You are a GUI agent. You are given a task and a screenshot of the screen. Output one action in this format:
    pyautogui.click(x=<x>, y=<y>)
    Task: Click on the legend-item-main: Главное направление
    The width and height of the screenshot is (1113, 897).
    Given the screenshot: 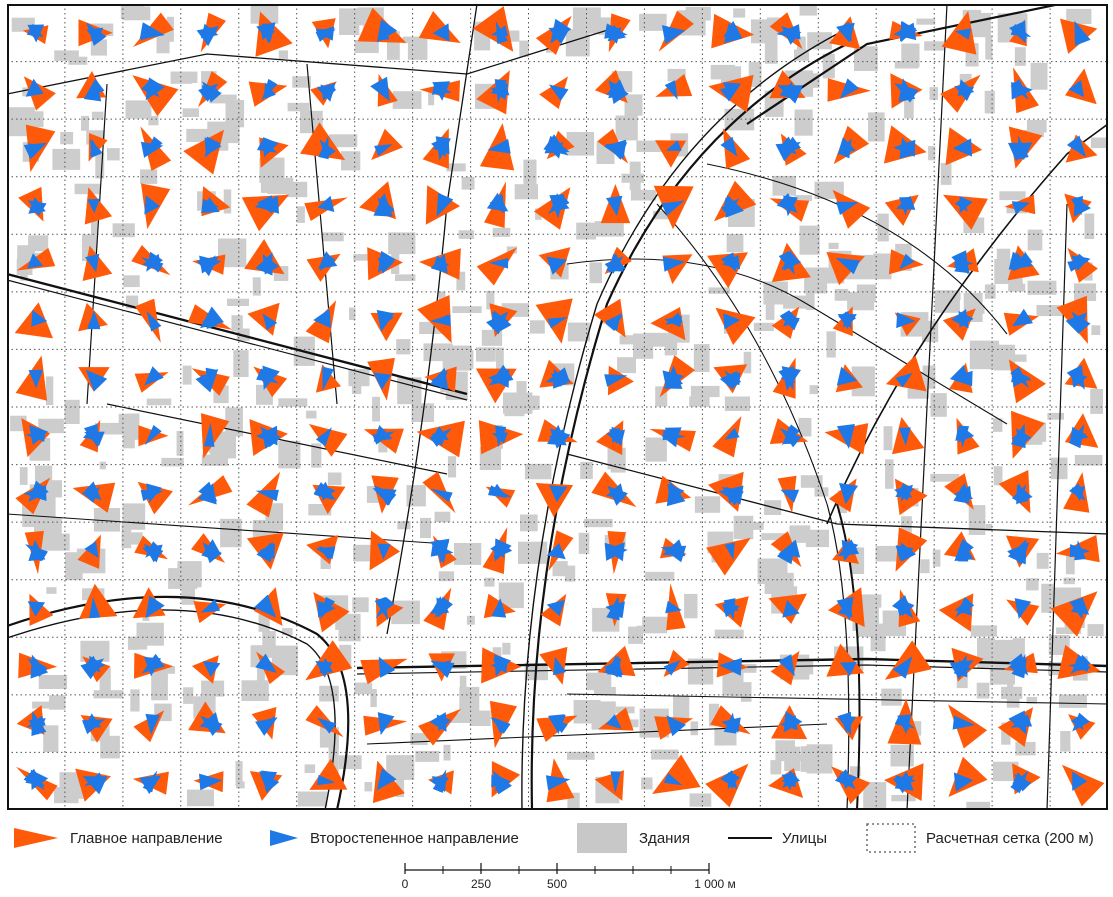 What is the action you would take?
    pyautogui.click(x=118, y=838)
    